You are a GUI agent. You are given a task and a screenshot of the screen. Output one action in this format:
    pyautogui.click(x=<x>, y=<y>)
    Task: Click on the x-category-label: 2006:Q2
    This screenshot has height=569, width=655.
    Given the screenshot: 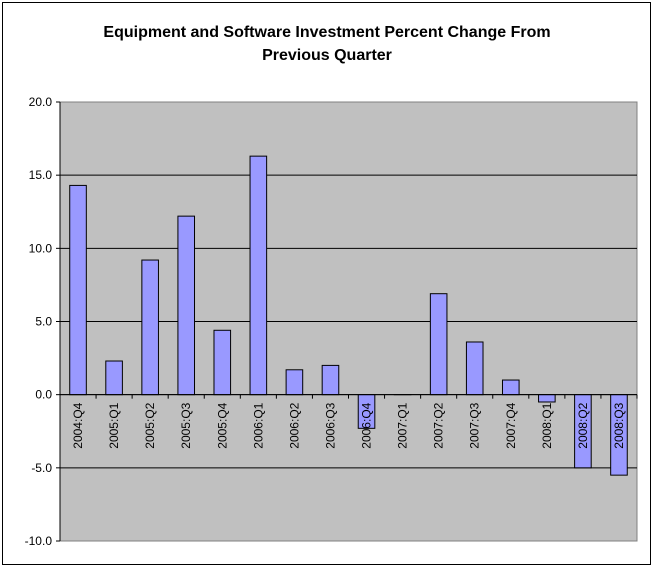 What is the action you would take?
    pyautogui.click(x=294, y=425)
    